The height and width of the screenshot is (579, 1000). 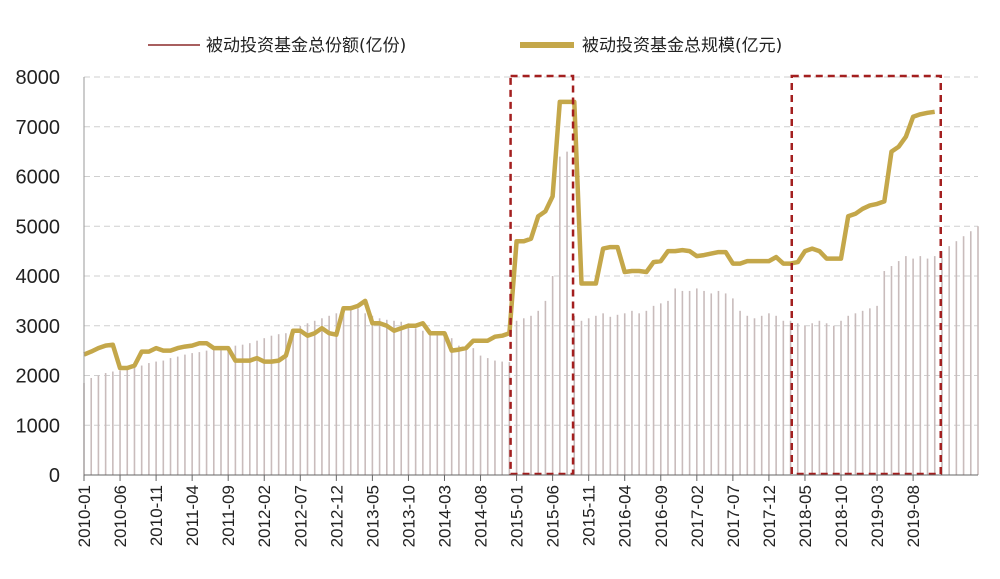 I want to click on y-tick-label: 3000, so click(x=38, y=327).